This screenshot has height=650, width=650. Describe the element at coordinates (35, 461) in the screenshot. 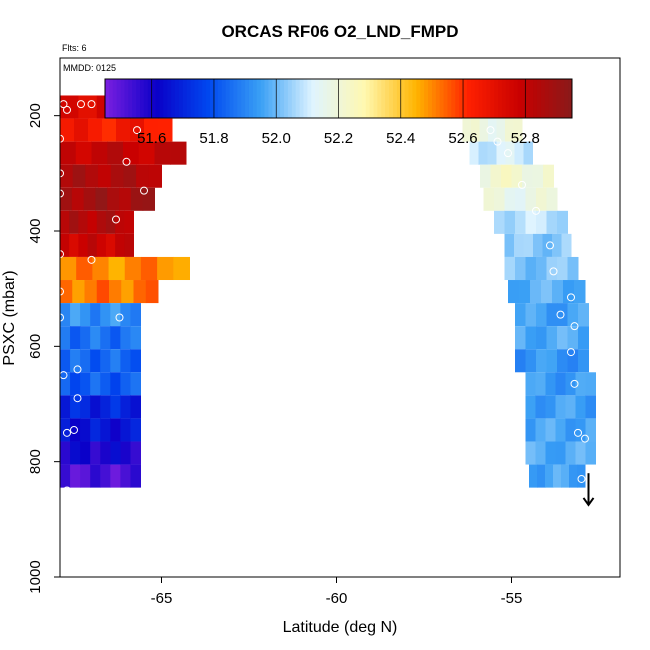

I see `y-tick-label: 800` at that location.